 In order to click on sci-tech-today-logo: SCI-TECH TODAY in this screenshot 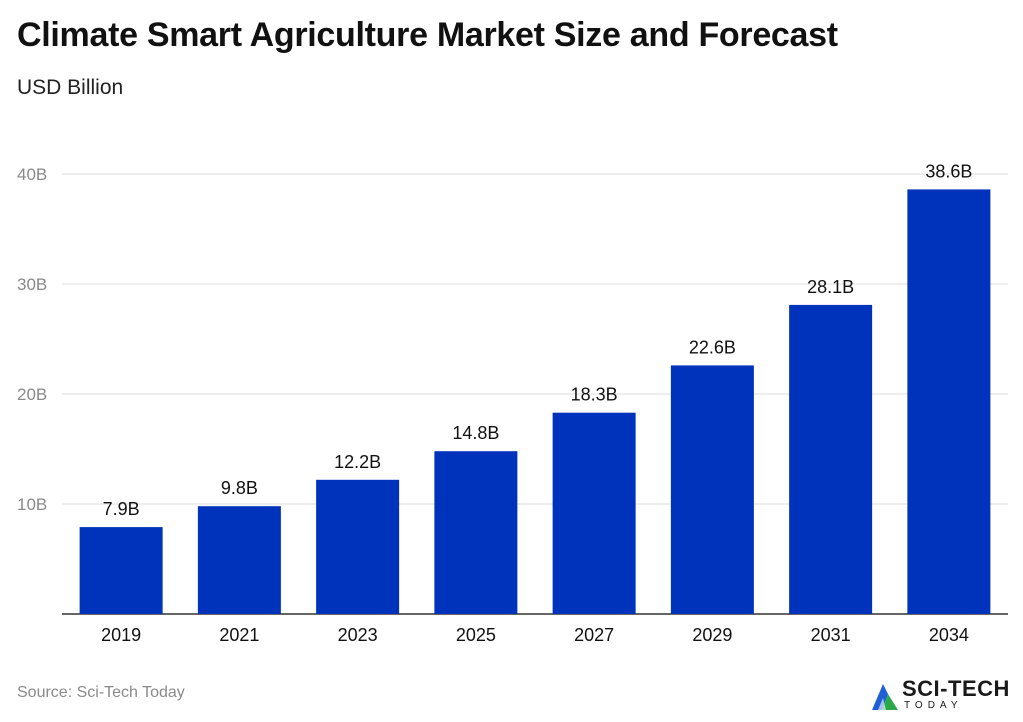, I will do `click(942, 696)`.